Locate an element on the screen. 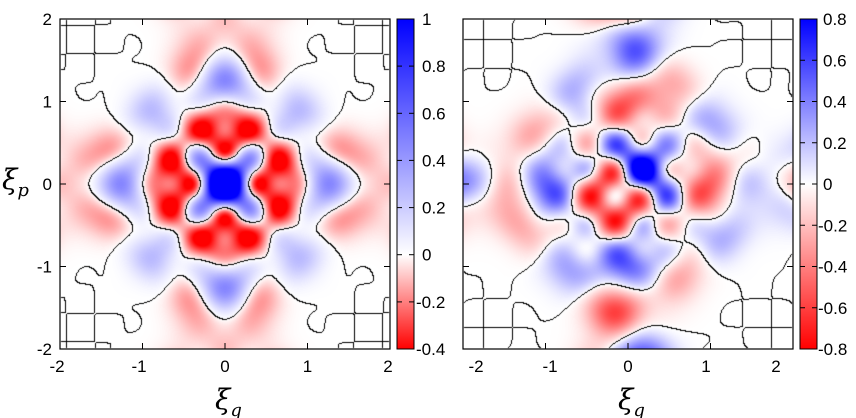 The height and width of the screenshot is (418, 856). y-tick-label: -2 is located at coordinates (44, 349).